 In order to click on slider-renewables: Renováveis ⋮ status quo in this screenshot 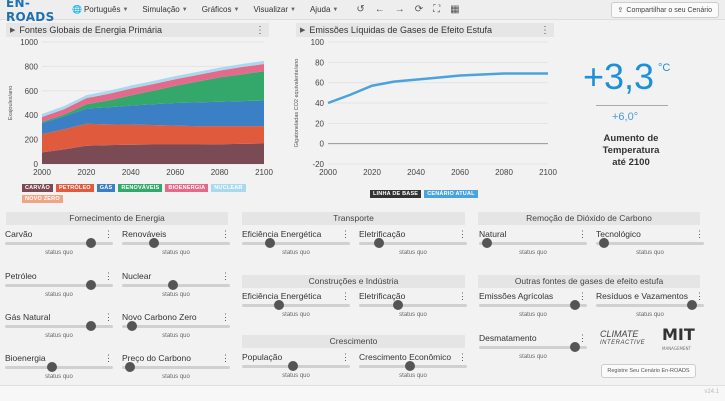, I will do `click(176, 244)`.